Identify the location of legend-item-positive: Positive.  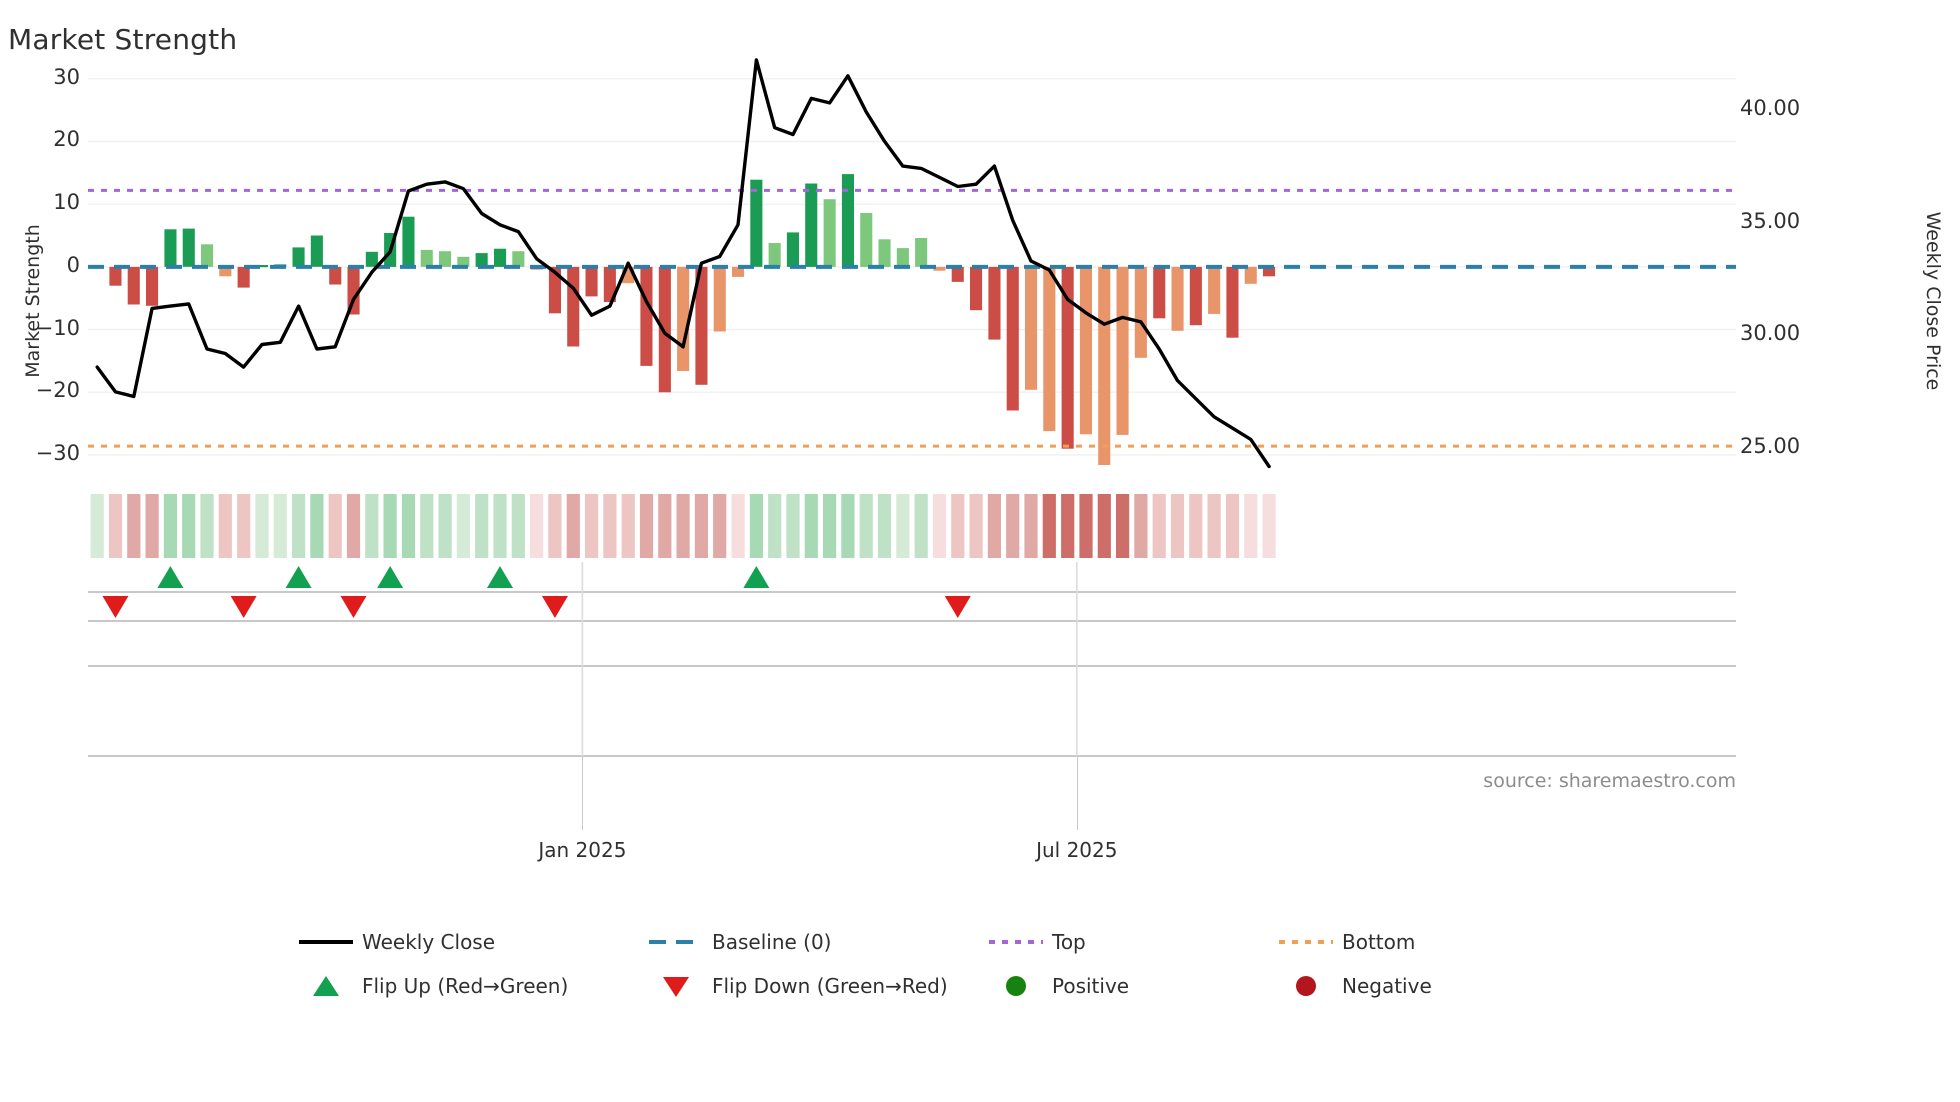
(1054, 986).